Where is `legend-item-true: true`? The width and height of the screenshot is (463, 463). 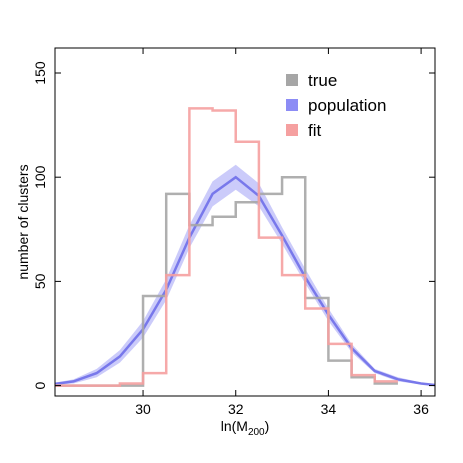 legend-item-true: true is located at coordinates (311, 80).